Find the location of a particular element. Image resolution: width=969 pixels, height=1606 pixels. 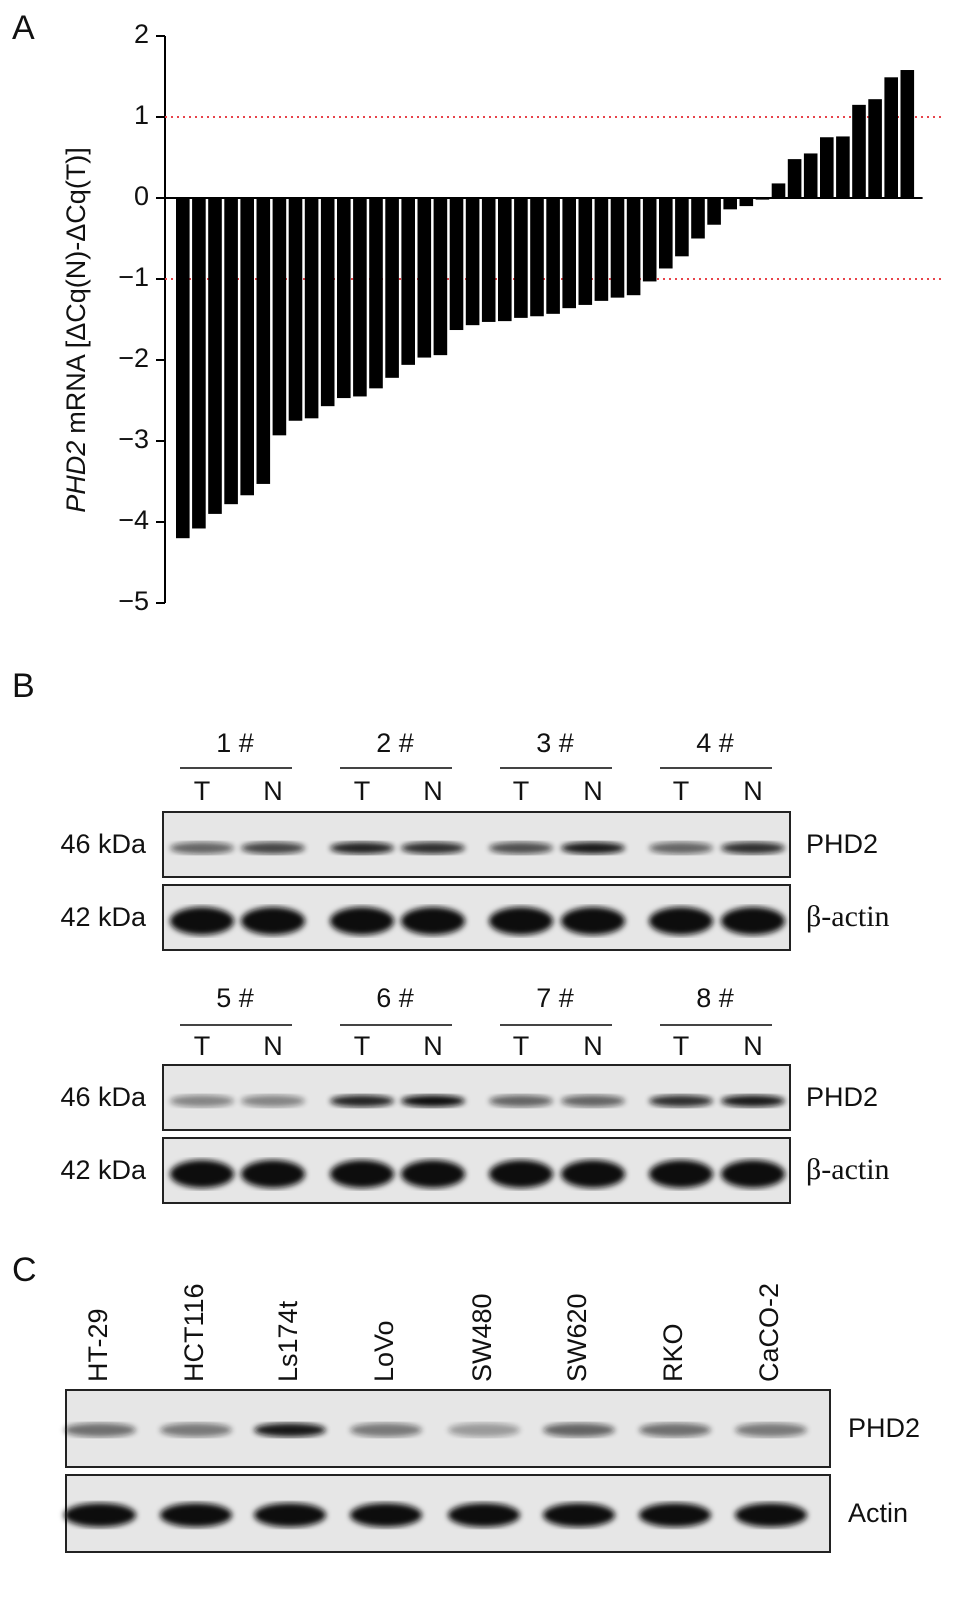

group-label: 3 # is located at coordinates (555, 743).